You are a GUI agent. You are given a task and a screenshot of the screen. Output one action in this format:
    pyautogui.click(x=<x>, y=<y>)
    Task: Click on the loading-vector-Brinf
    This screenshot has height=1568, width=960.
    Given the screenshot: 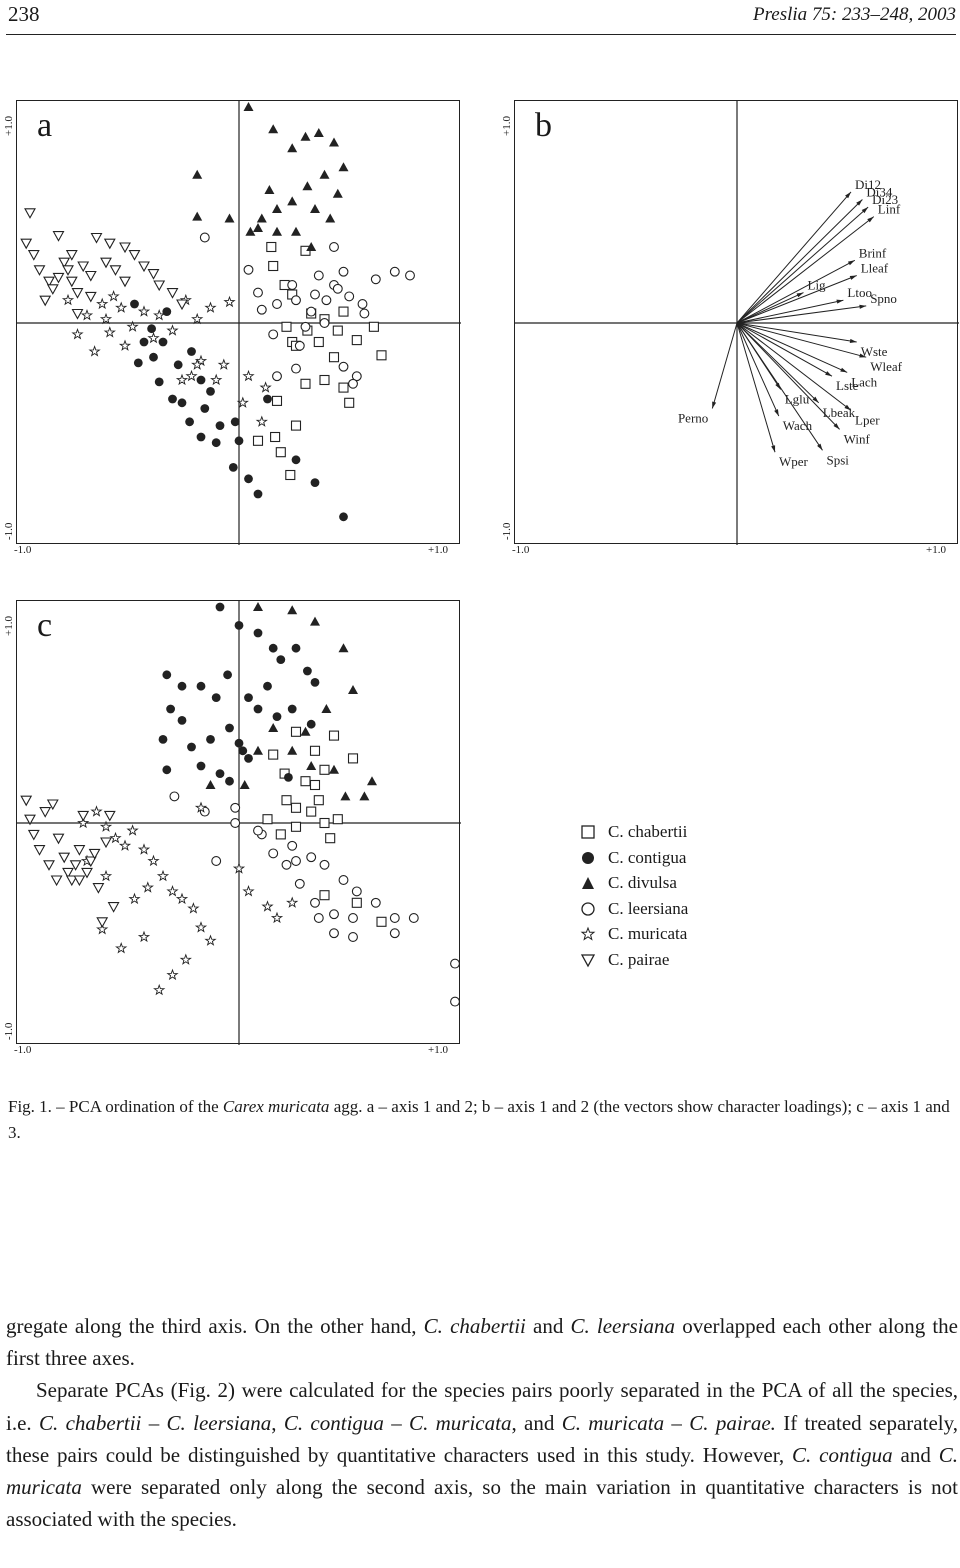 What is the action you would take?
    pyautogui.click(x=796, y=291)
    